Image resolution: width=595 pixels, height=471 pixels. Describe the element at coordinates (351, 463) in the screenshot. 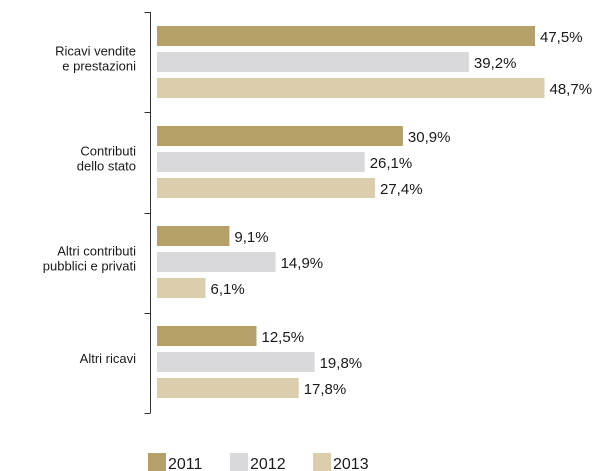

I see `legend-label: 2013` at that location.